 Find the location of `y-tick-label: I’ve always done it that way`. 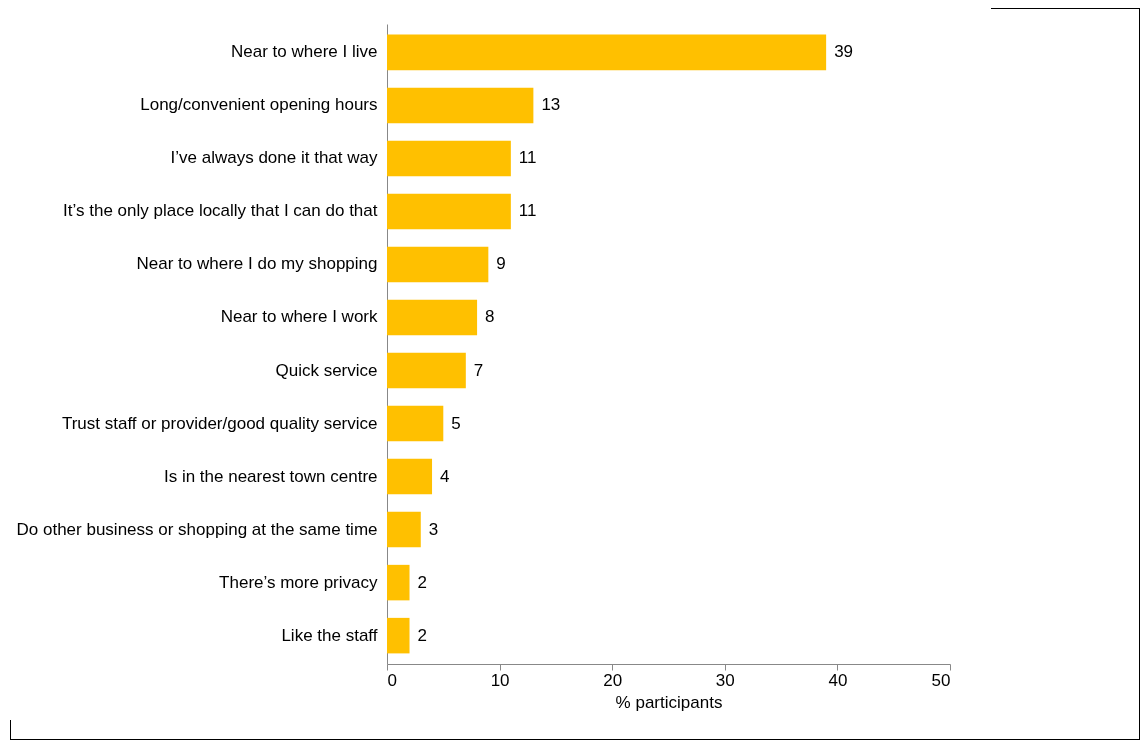

y-tick-label: I’ve always done it that way is located at coordinates (274, 158).